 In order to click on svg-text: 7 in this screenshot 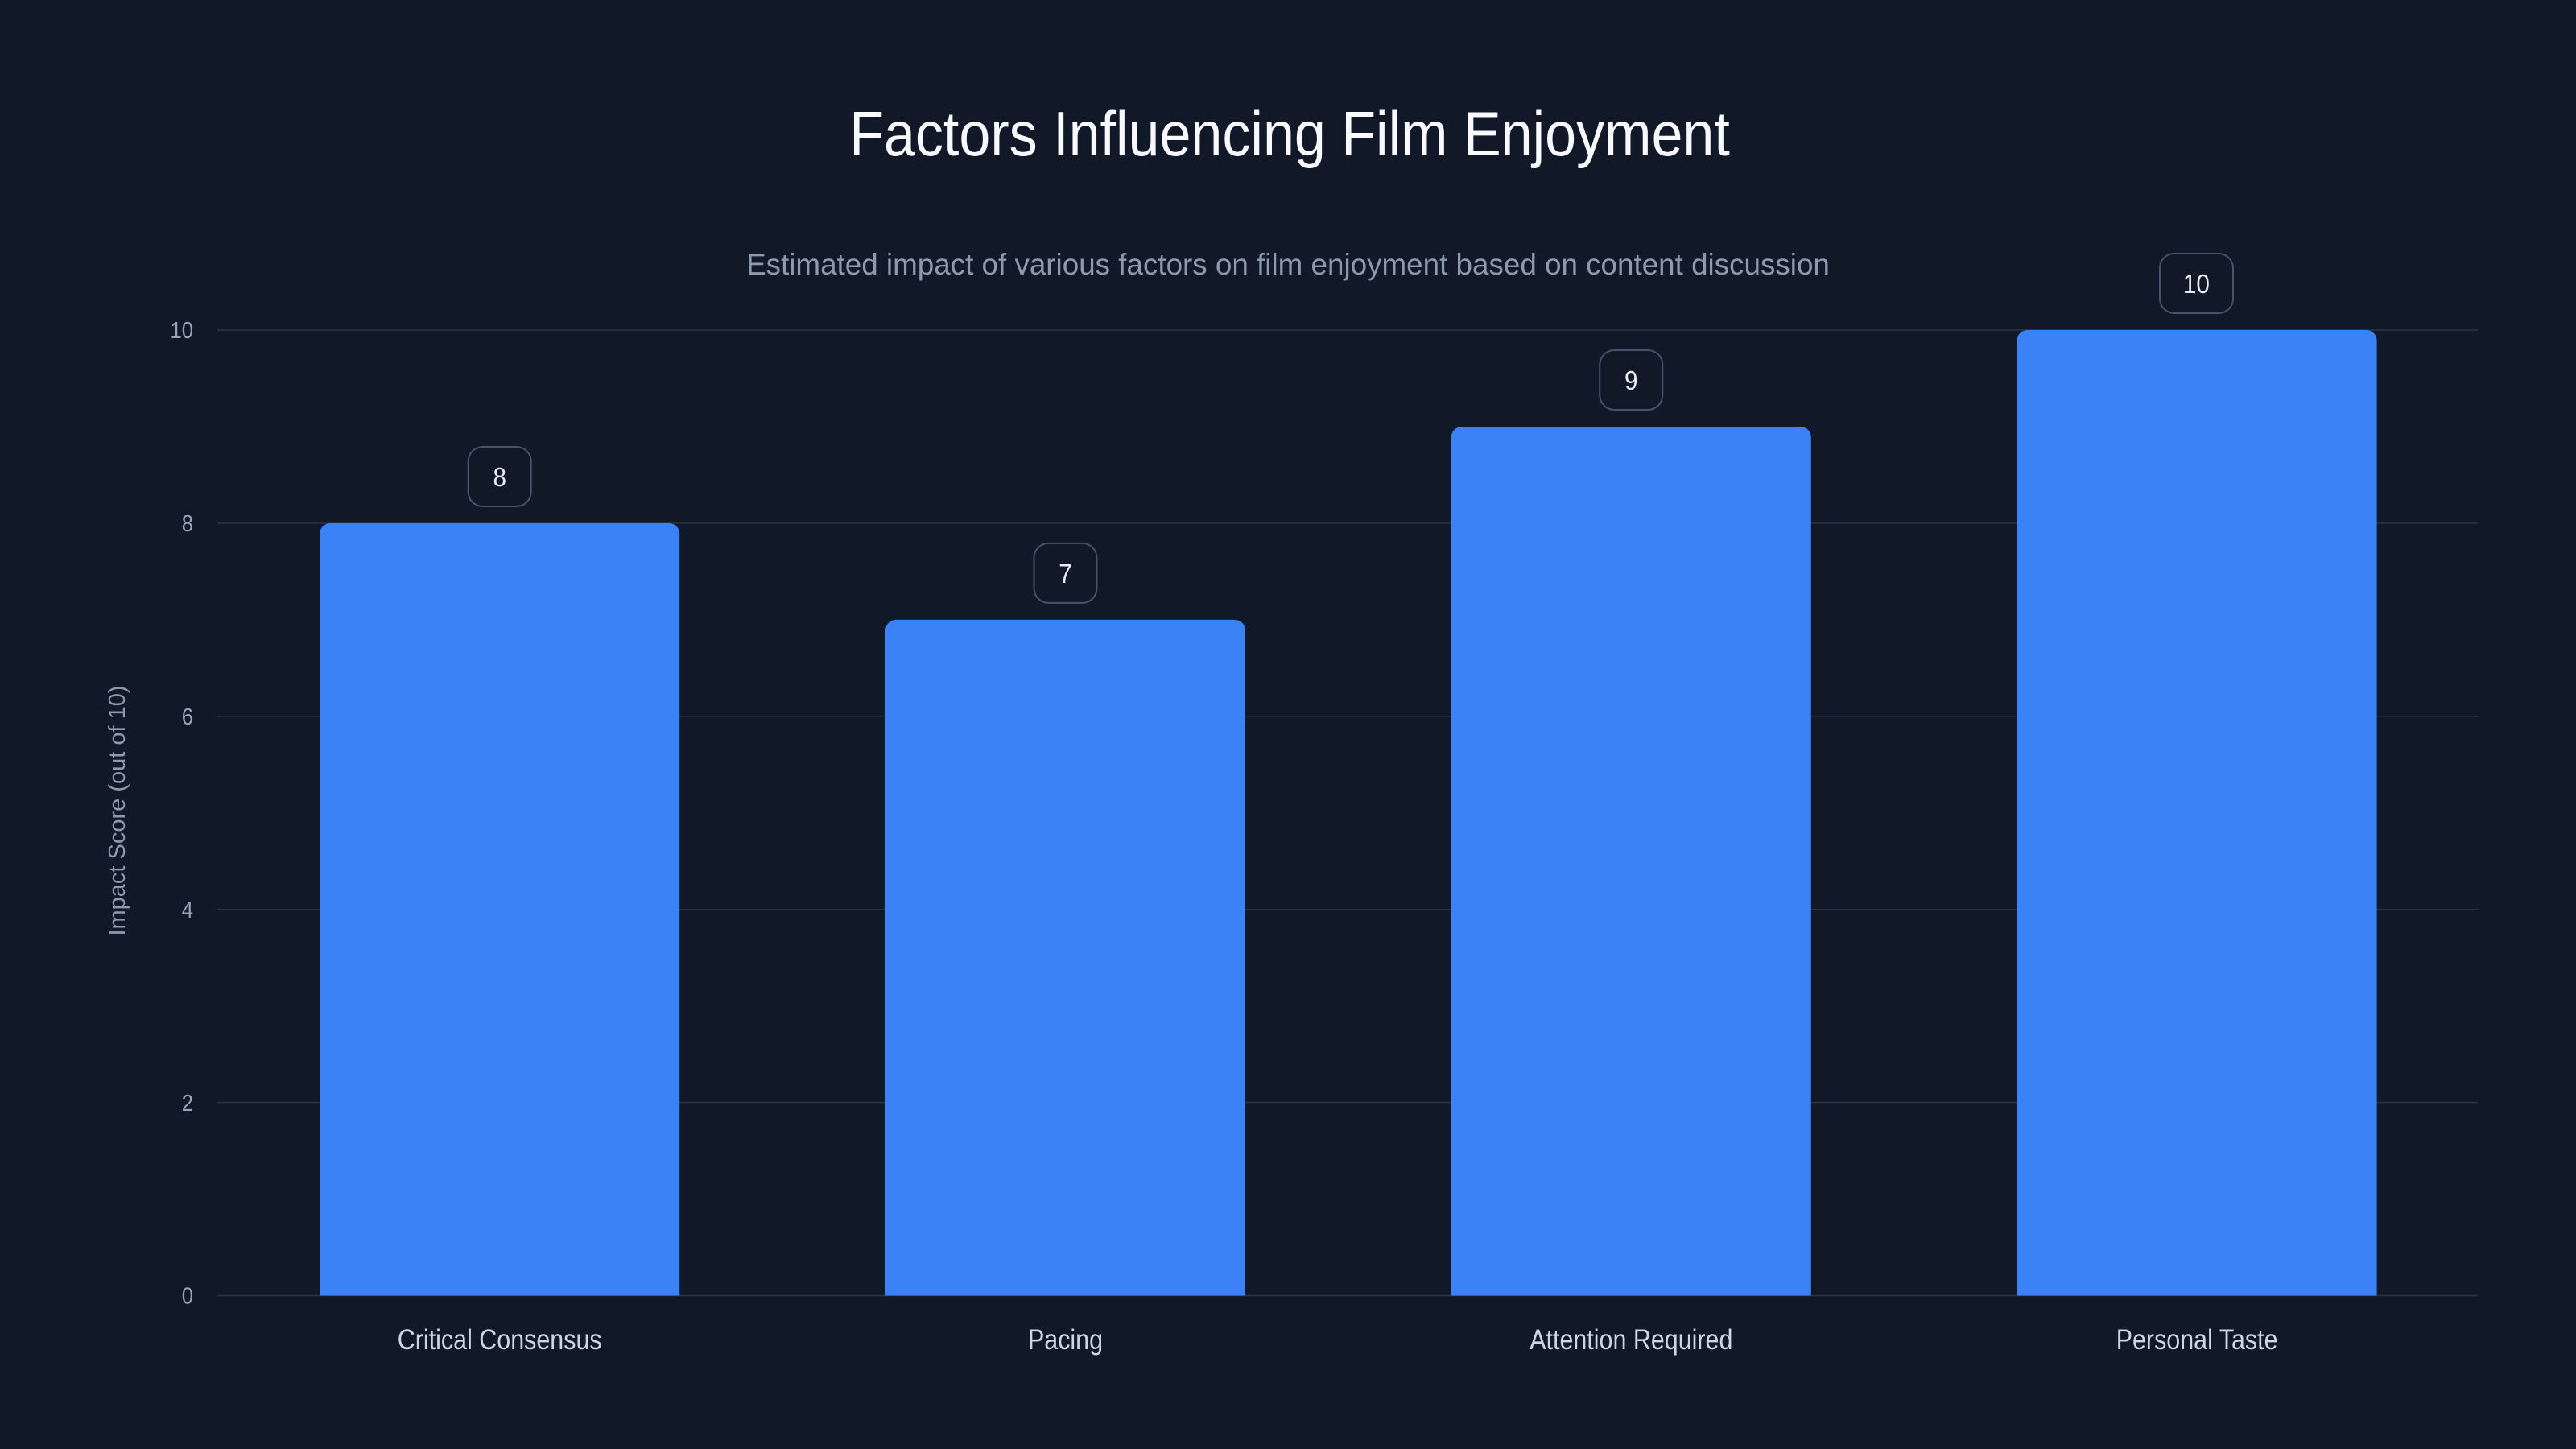, I will do `click(1065, 574)`.